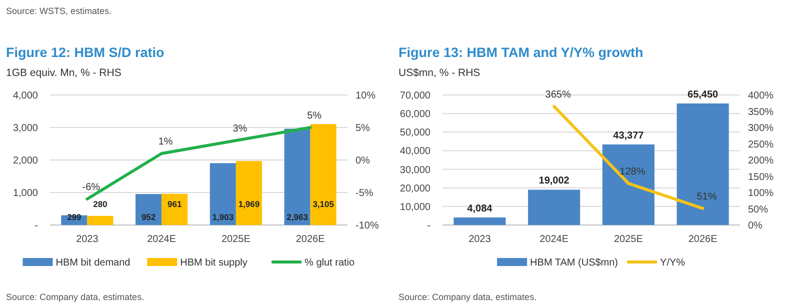  Describe the element at coordinates (148, 217) in the screenshot. I see `data-label: 952` at that location.